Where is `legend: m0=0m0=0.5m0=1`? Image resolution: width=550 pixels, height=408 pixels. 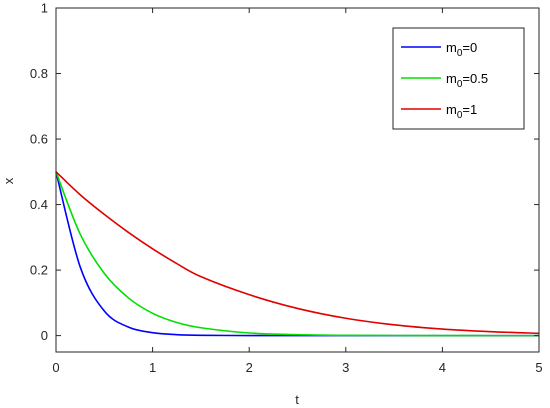
legend: m0=0m0=0.5m0=1 is located at coordinates (458, 78).